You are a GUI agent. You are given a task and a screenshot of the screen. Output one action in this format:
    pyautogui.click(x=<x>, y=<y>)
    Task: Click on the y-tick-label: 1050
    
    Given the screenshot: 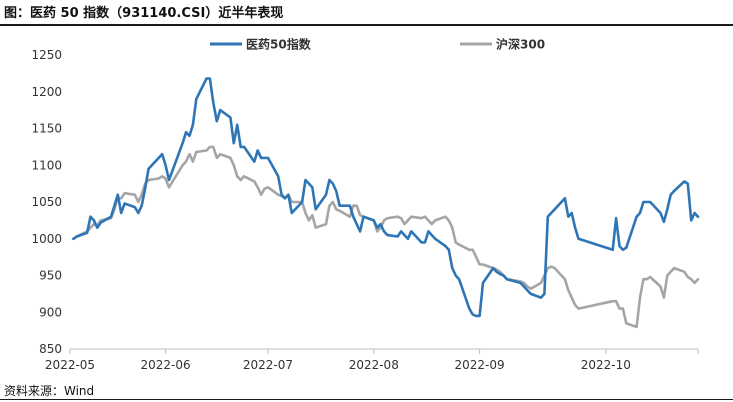 What is the action you would take?
    pyautogui.click(x=46, y=202)
    